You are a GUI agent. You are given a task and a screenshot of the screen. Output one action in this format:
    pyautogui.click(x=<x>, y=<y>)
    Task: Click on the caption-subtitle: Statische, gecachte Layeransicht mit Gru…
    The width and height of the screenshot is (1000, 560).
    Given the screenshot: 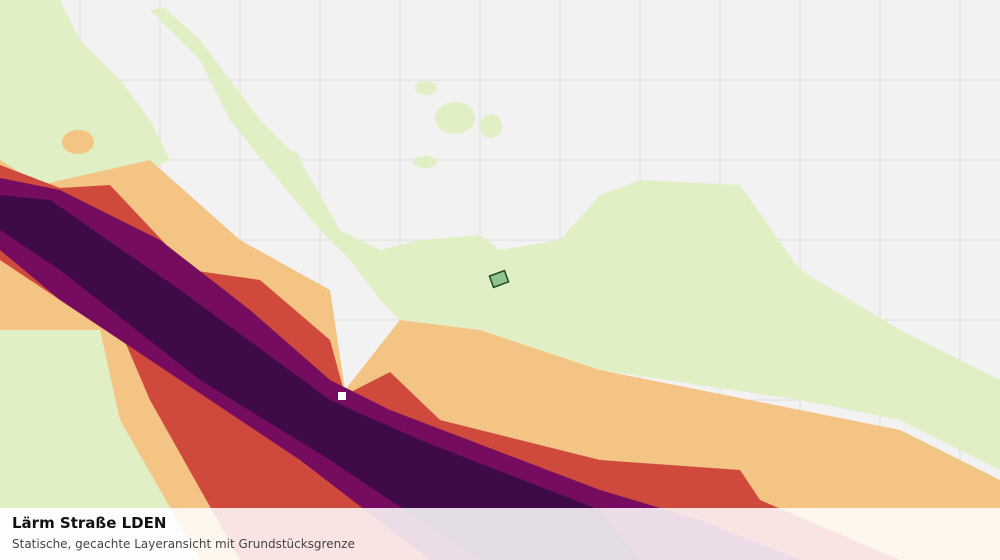 What is the action you would take?
    pyautogui.click(x=183, y=544)
    